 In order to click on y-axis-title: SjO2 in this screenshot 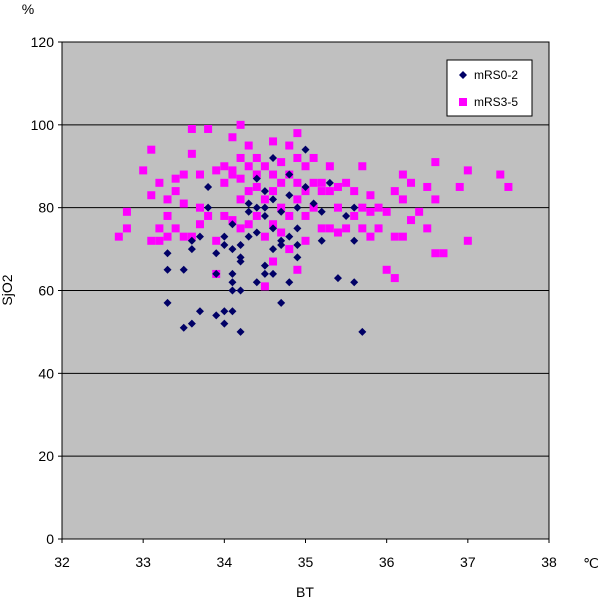, I will do `click(7, 289)`.